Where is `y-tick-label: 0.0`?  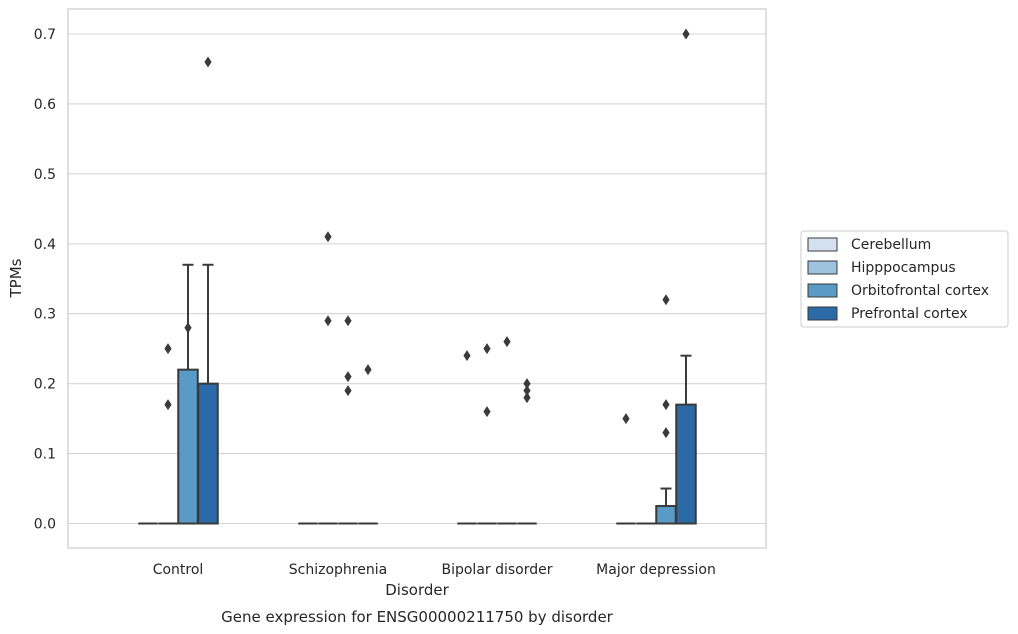
y-tick-label: 0.0 is located at coordinates (45, 525).